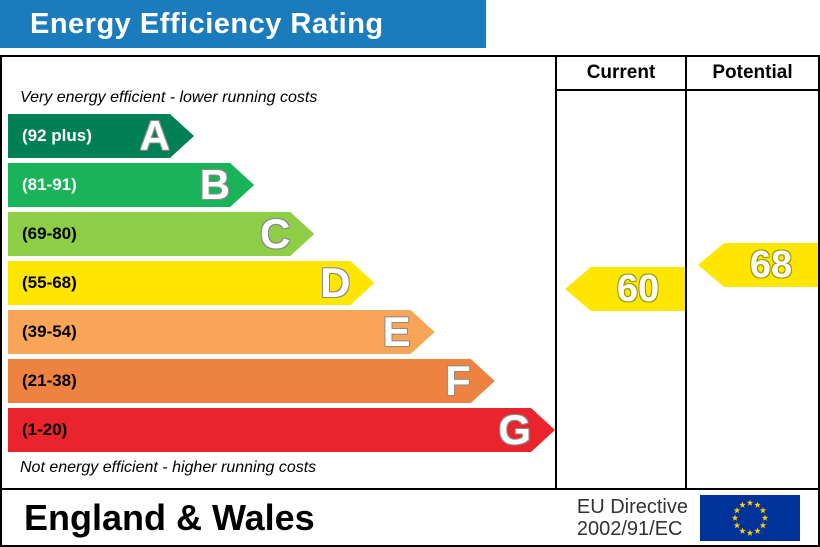 The height and width of the screenshot is (547, 820). What do you see at coordinates (154, 135) in the screenshot?
I see `band-a-letter: A` at bounding box center [154, 135].